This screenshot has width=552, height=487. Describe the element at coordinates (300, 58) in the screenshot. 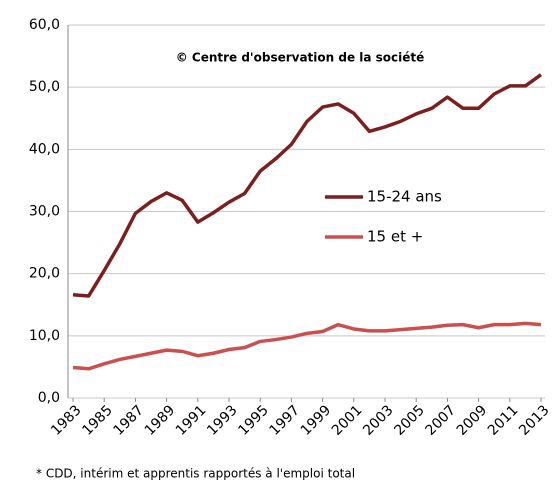

I see `annotation: © Centre d'observation de la société` at that location.